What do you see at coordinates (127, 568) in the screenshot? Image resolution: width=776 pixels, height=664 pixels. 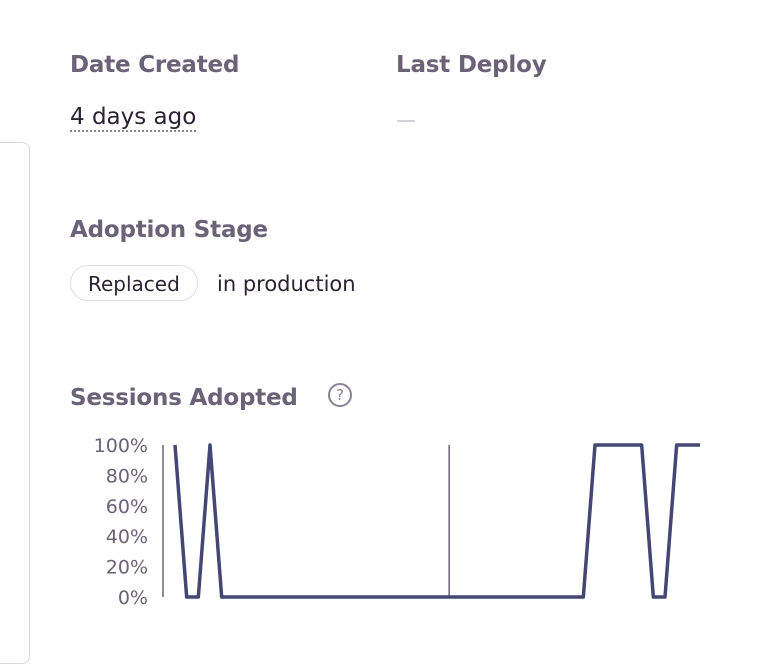 I see `y-tick-label: 20%` at bounding box center [127, 568].